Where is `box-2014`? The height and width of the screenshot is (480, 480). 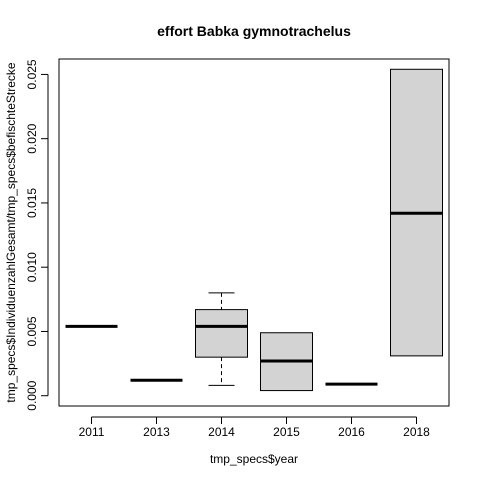 box-2014 is located at coordinates (221, 339).